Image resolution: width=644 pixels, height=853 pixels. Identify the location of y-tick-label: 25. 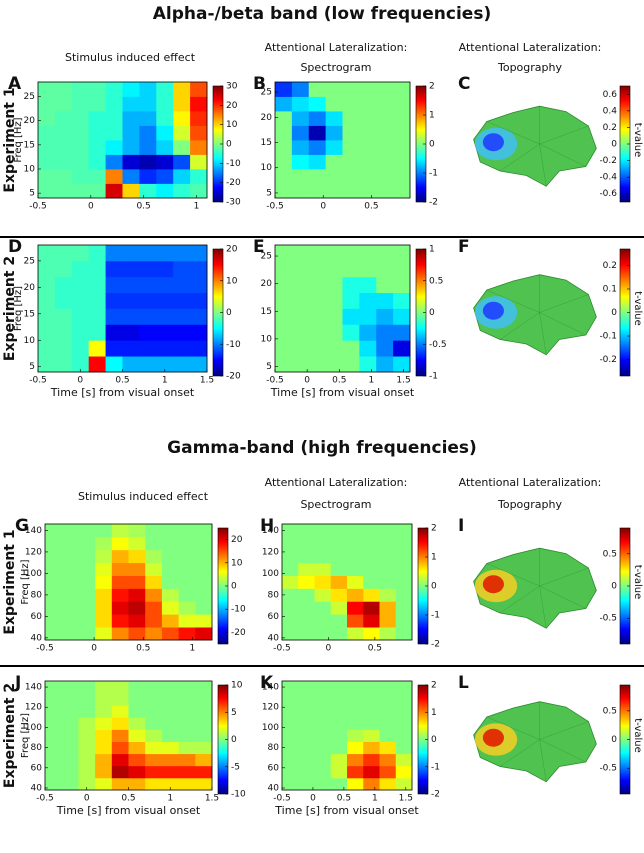
(266, 257).